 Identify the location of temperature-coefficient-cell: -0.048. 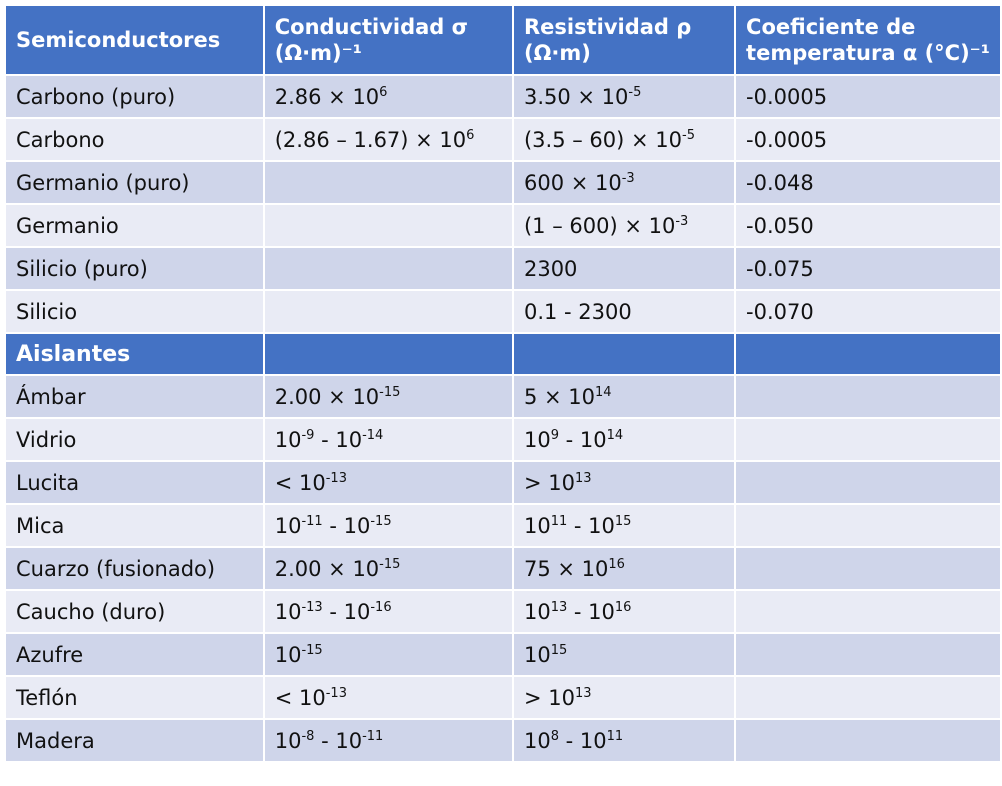
(868, 182).